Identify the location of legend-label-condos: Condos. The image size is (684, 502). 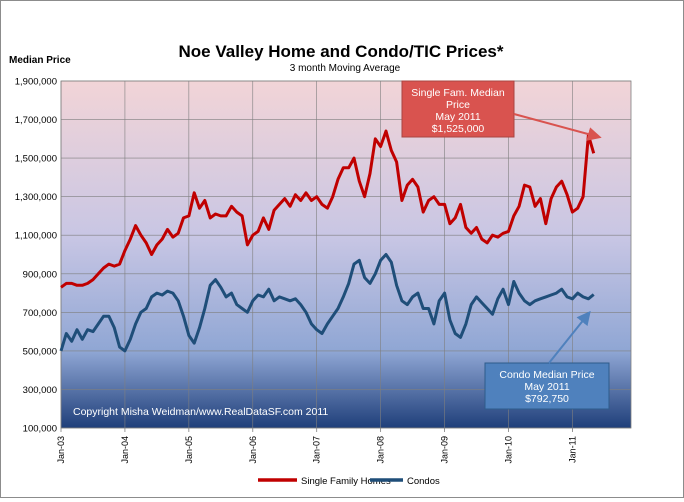
(423, 481).